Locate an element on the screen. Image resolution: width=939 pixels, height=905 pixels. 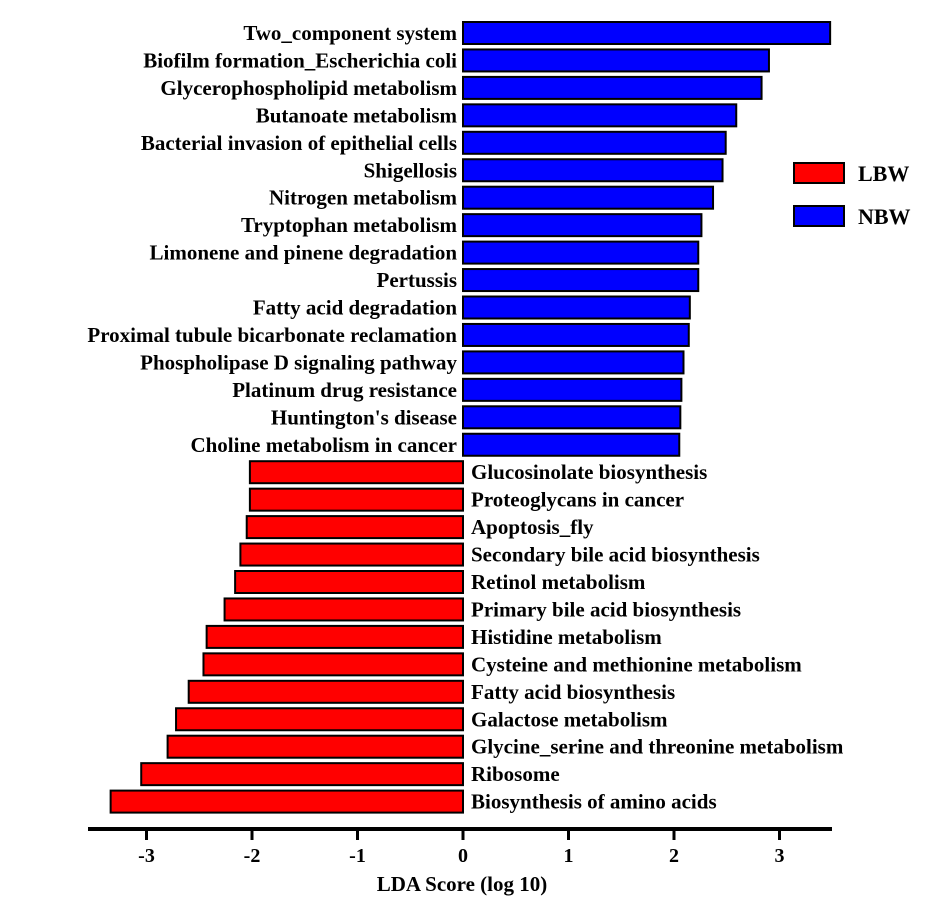
bar-label: Proteoglycans in cancer is located at coordinates (577, 500).